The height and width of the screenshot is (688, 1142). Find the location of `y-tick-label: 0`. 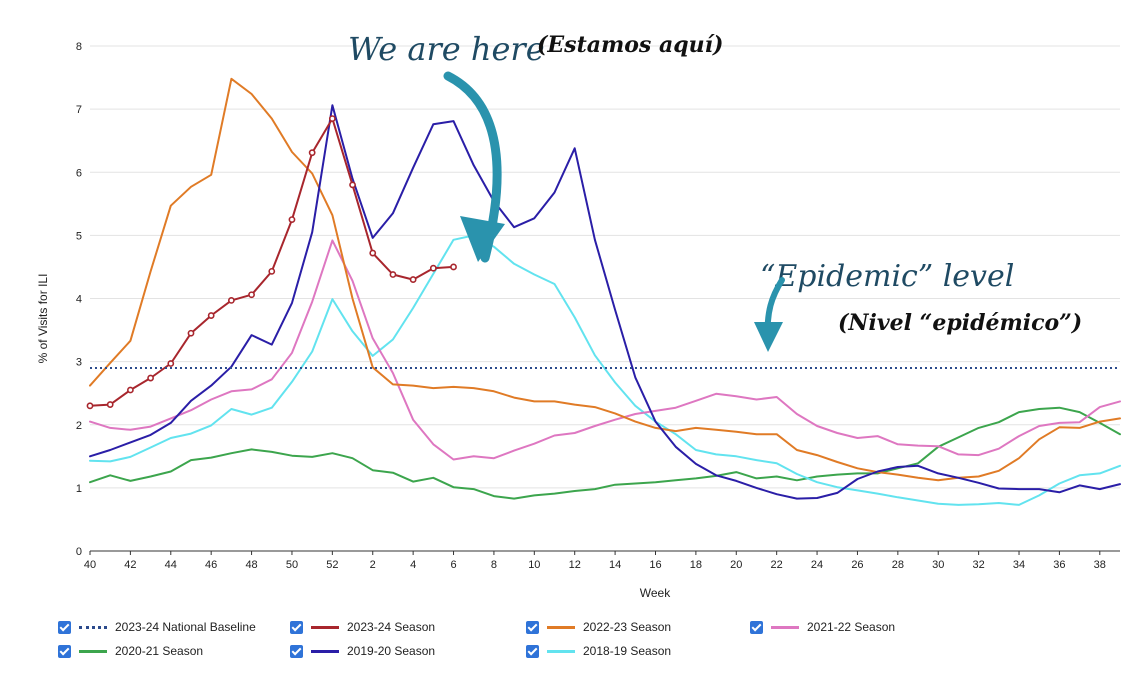

y-tick-label: 0 is located at coordinates (79, 552).